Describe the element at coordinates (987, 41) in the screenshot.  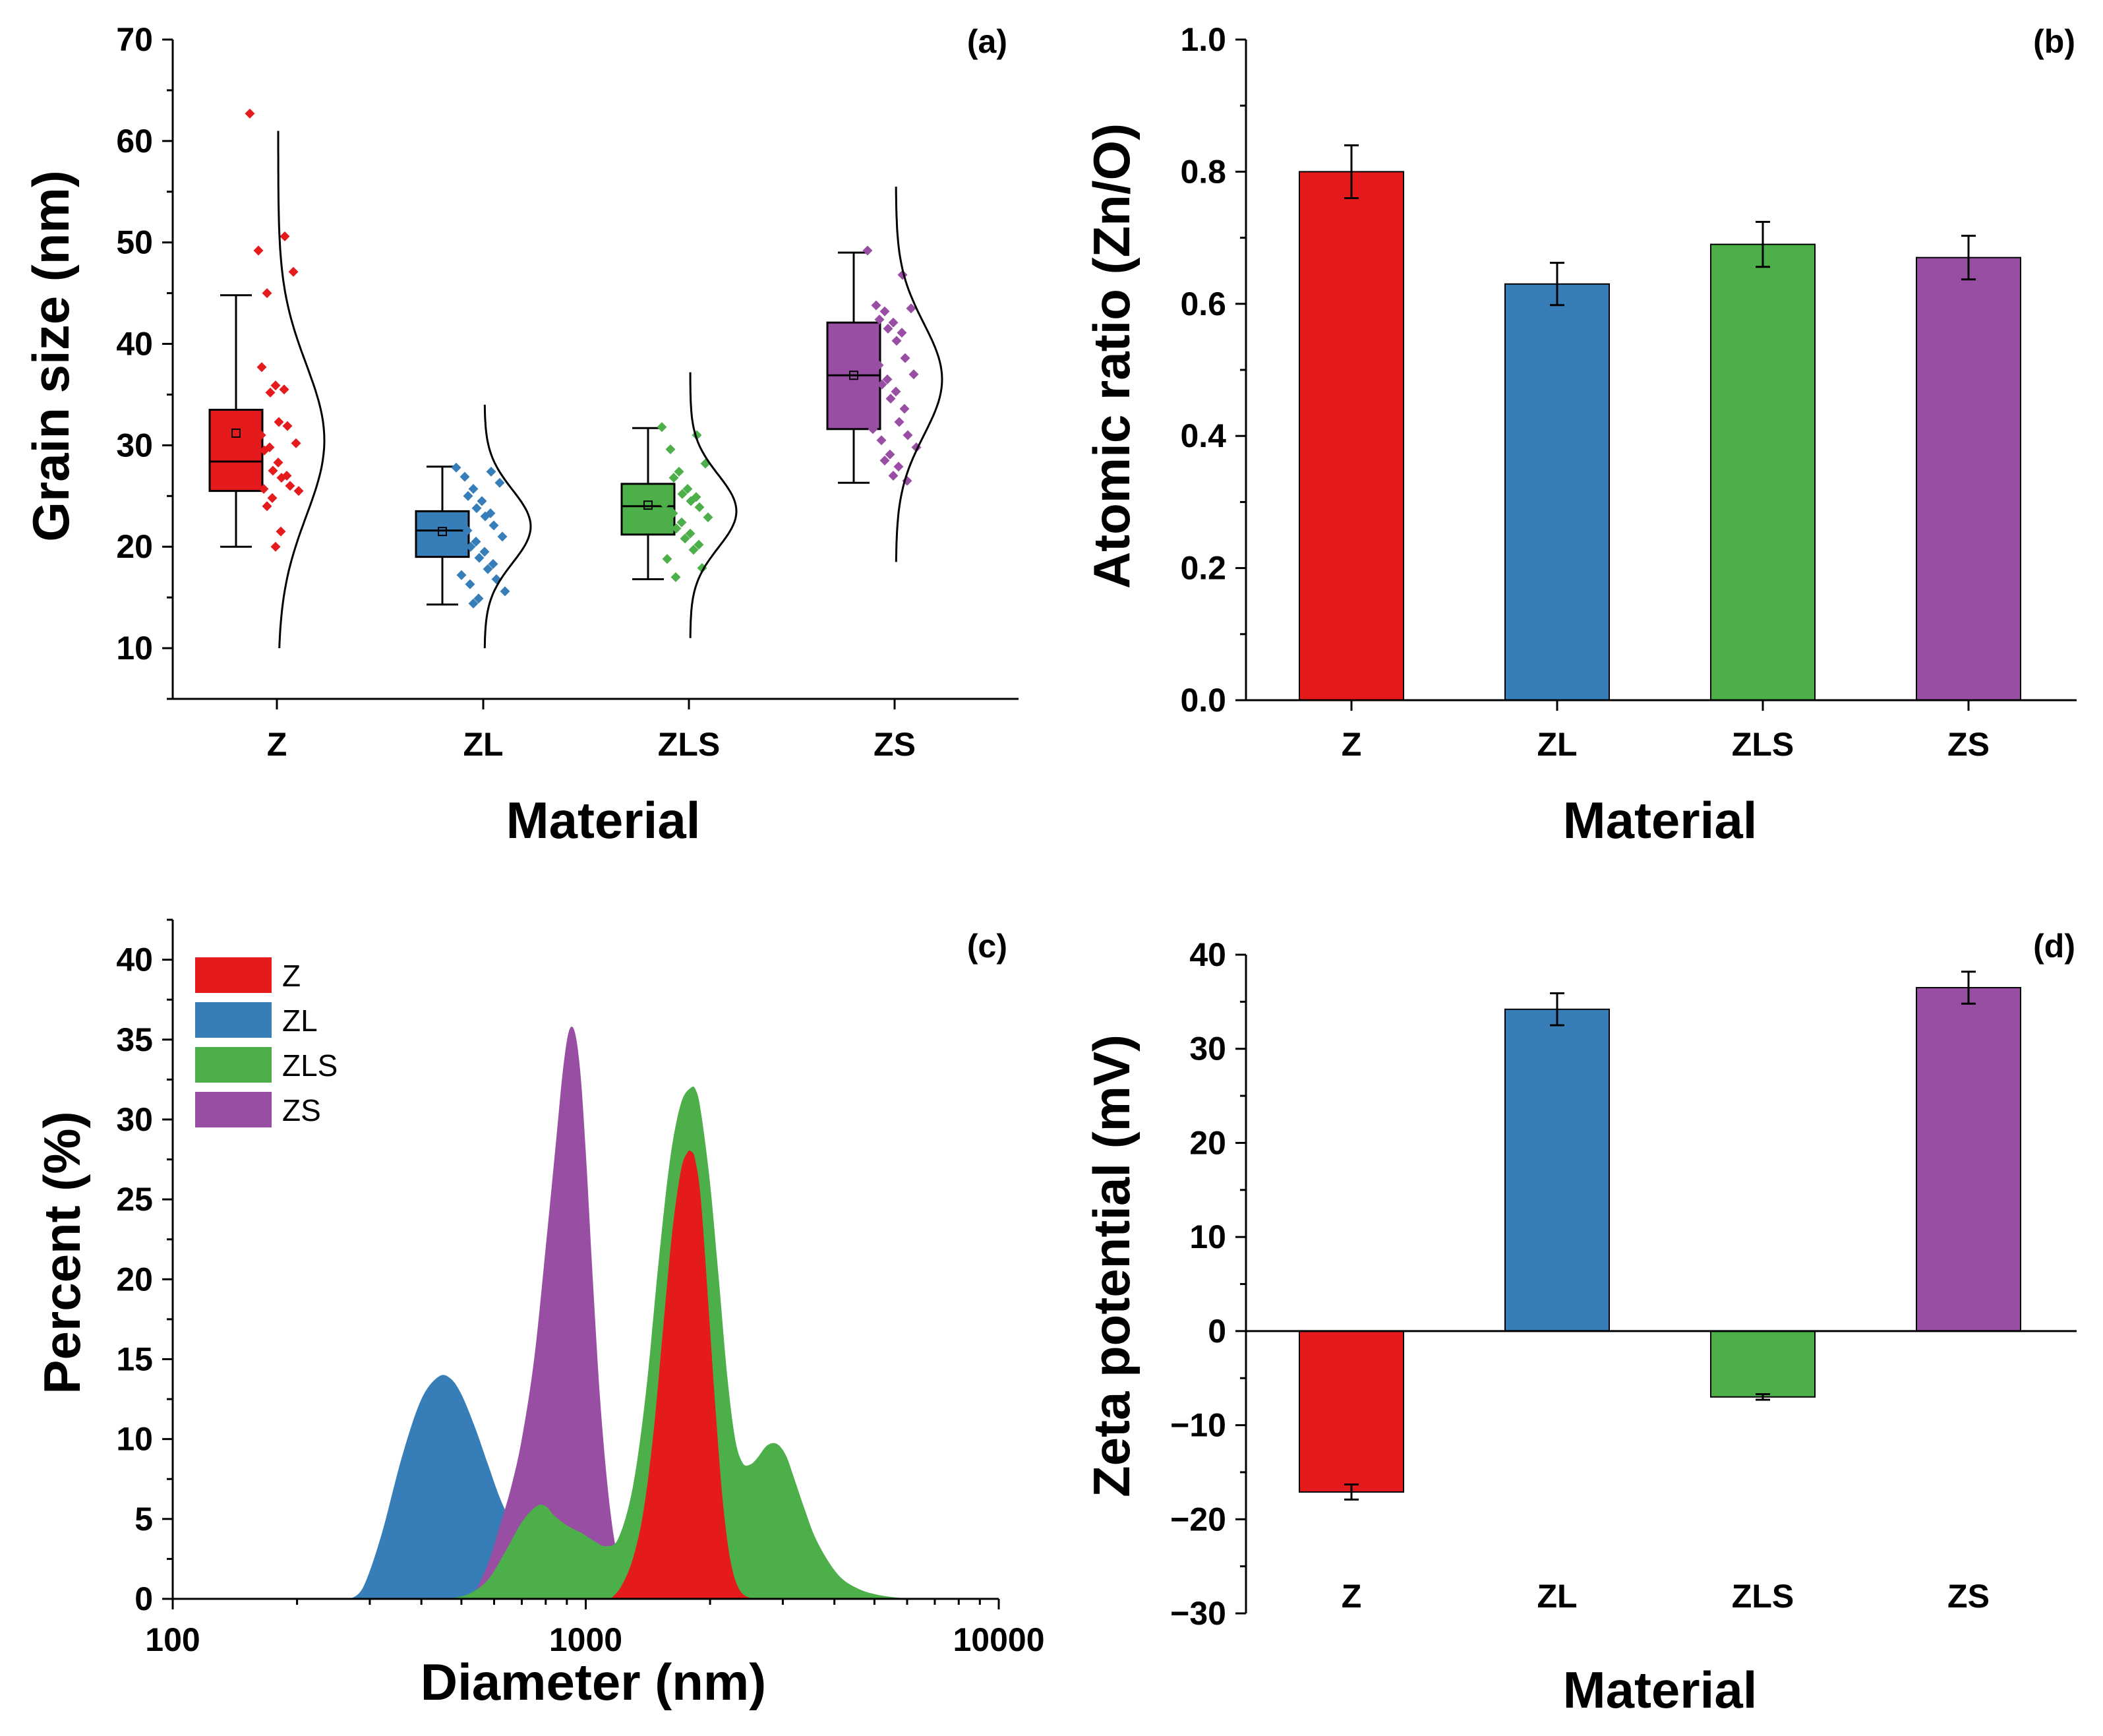
I see `panel-a-label: (a)` at that location.